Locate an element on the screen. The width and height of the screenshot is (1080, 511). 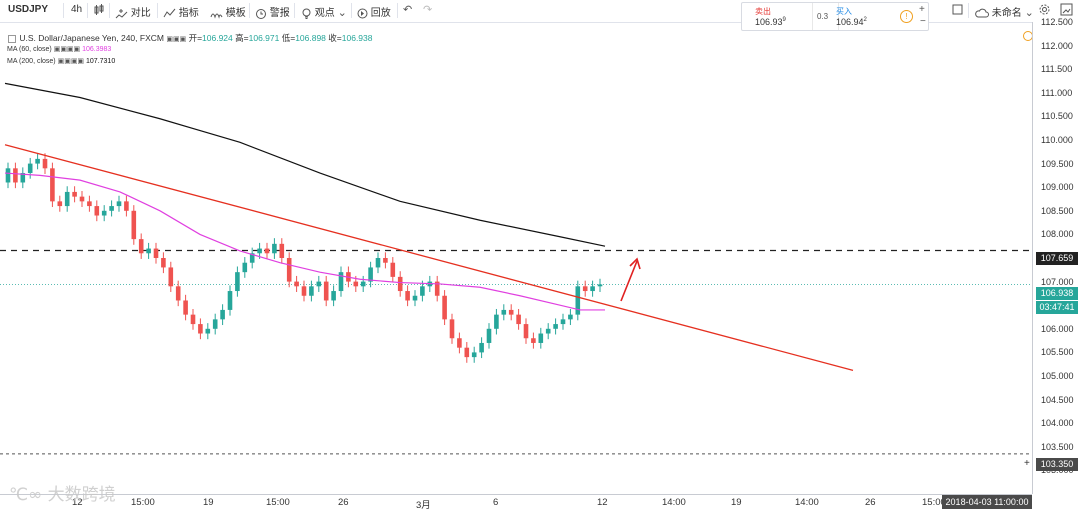
settings-gear-icon is located at coordinates (1044, 9).